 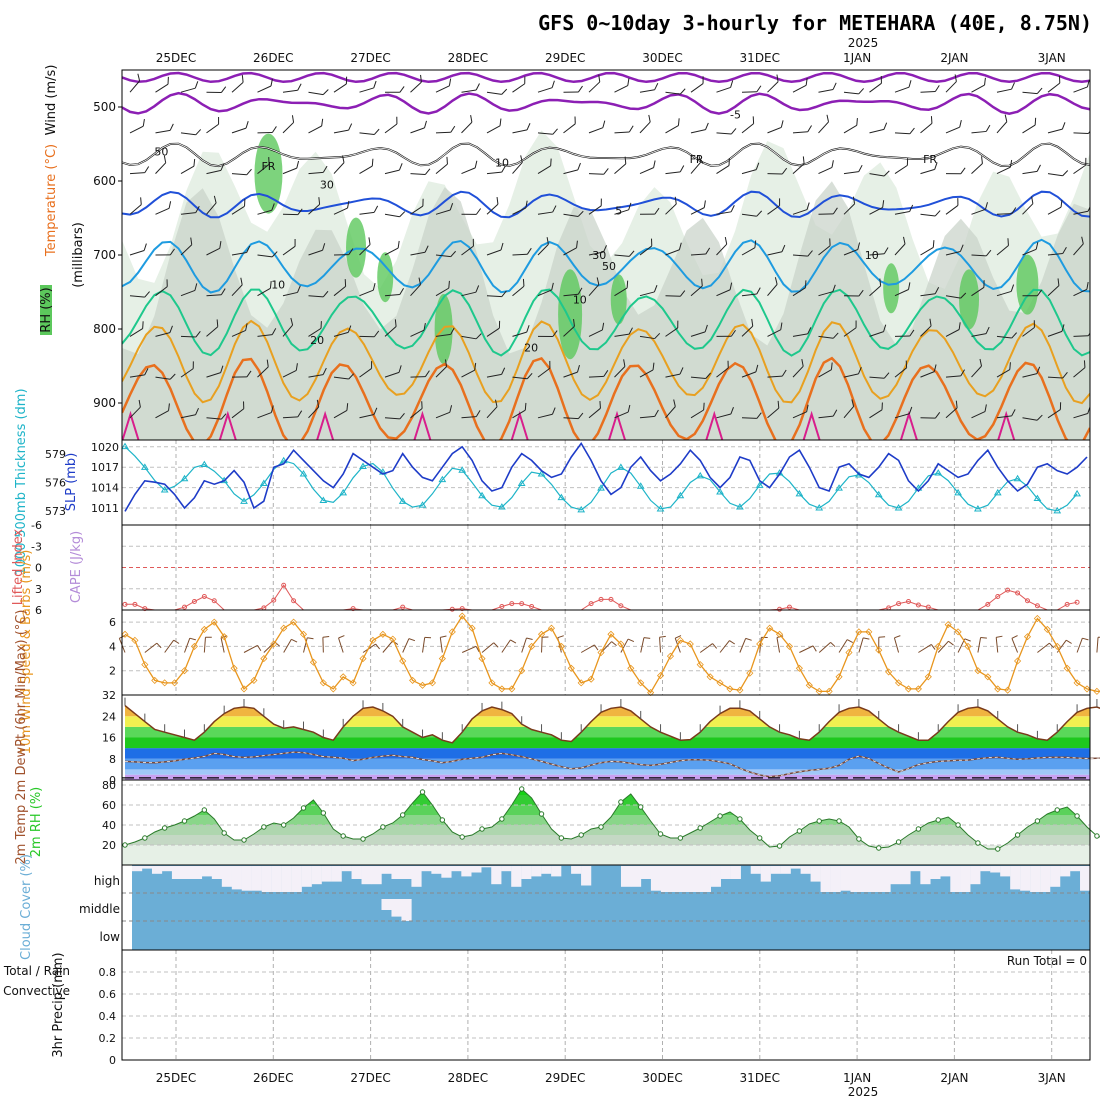 I want to click on bottom-date-label: 3JAN, so click(x=1052, y=1078).